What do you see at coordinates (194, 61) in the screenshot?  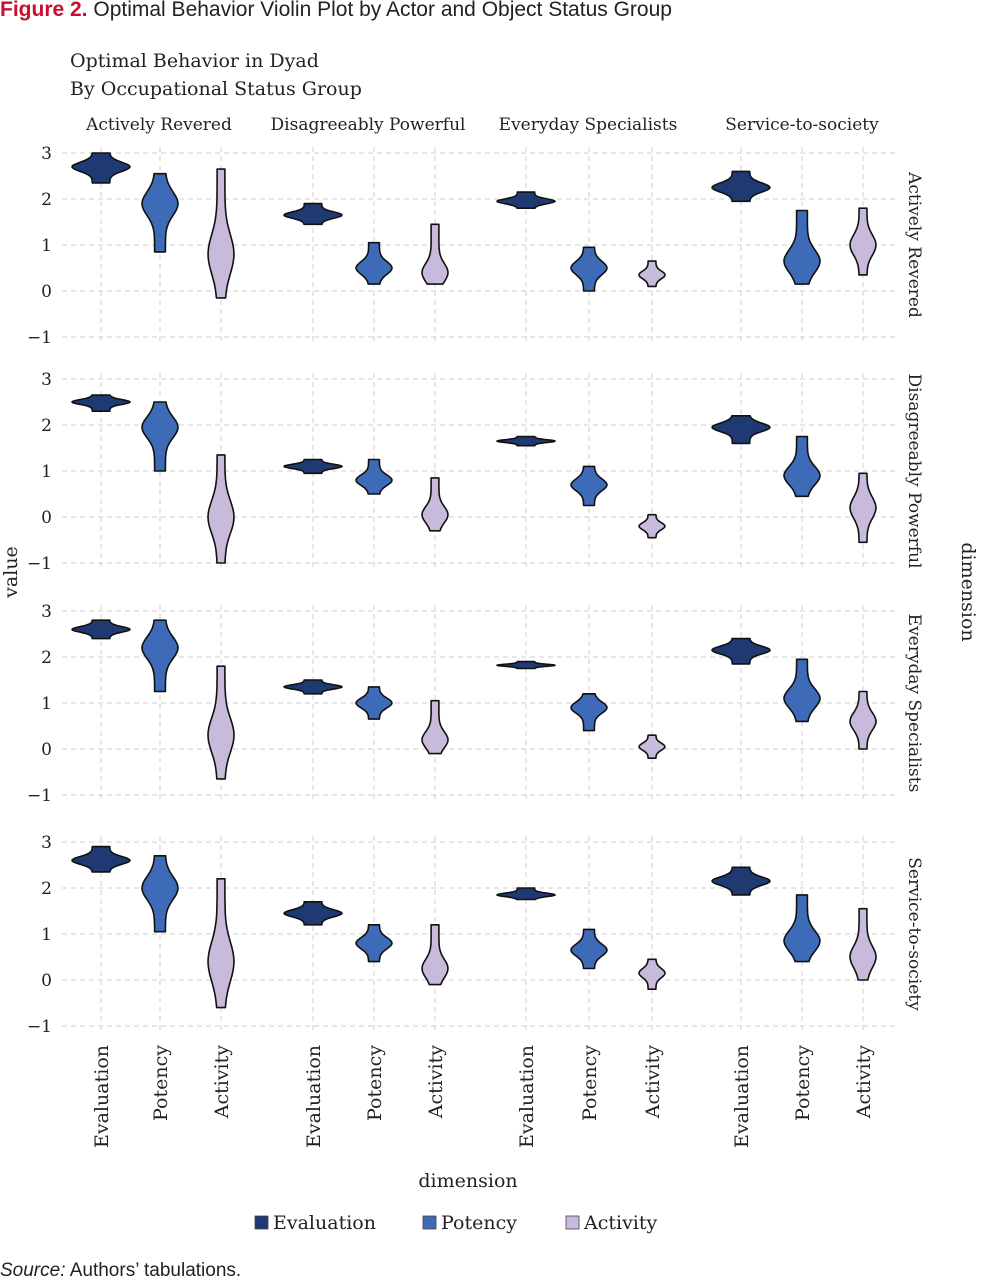 I see `chart-title: Optimal Behavior in Dyad` at bounding box center [194, 61].